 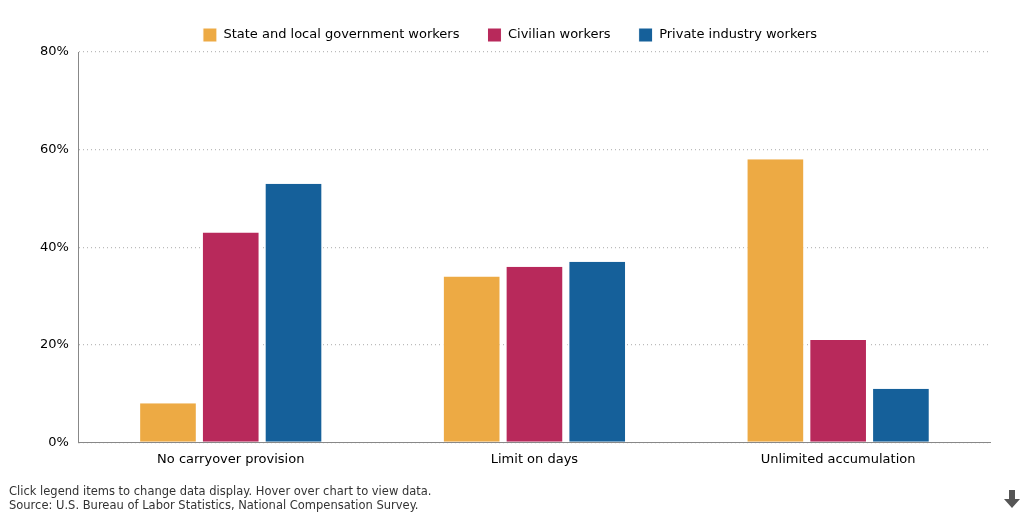 What do you see at coordinates (58, 441) in the screenshot?
I see `y-tick-label: 0%` at bounding box center [58, 441].